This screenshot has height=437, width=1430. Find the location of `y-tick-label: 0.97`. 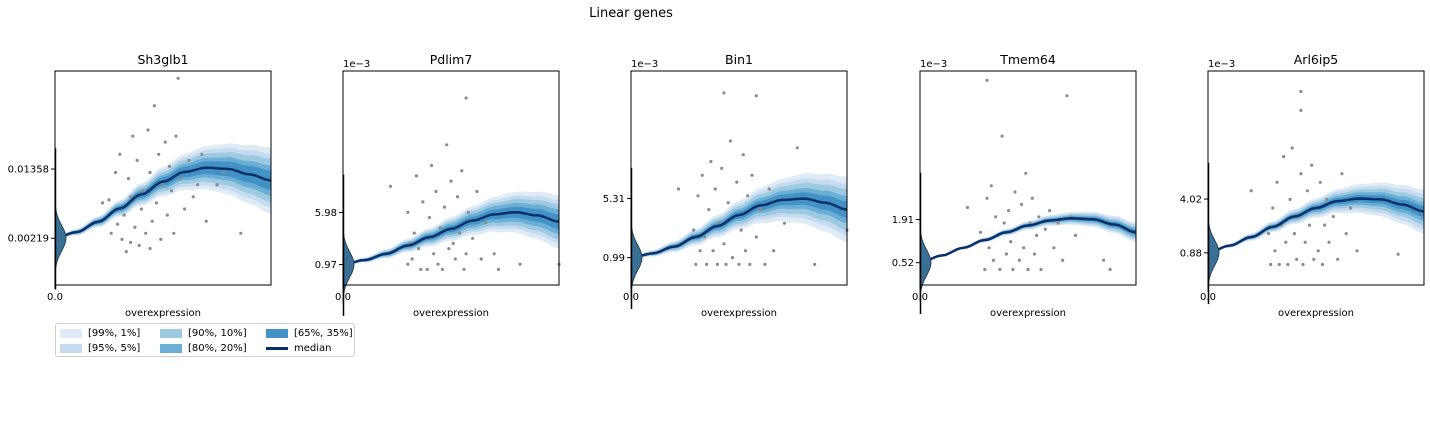

y-tick-label: 0.97 is located at coordinates (326, 265).